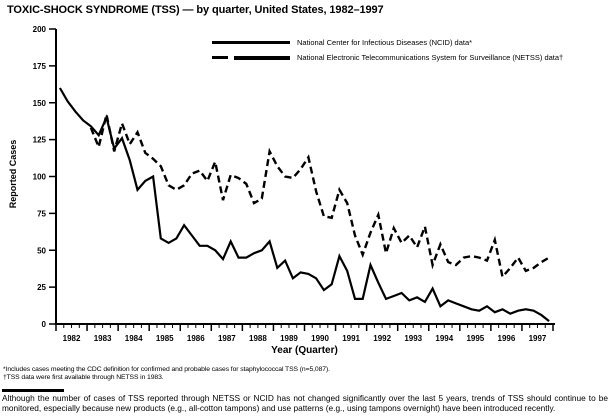  Describe the element at coordinates (44, 324) in the screenshot. I see `y-tick-label: 0` at that location.